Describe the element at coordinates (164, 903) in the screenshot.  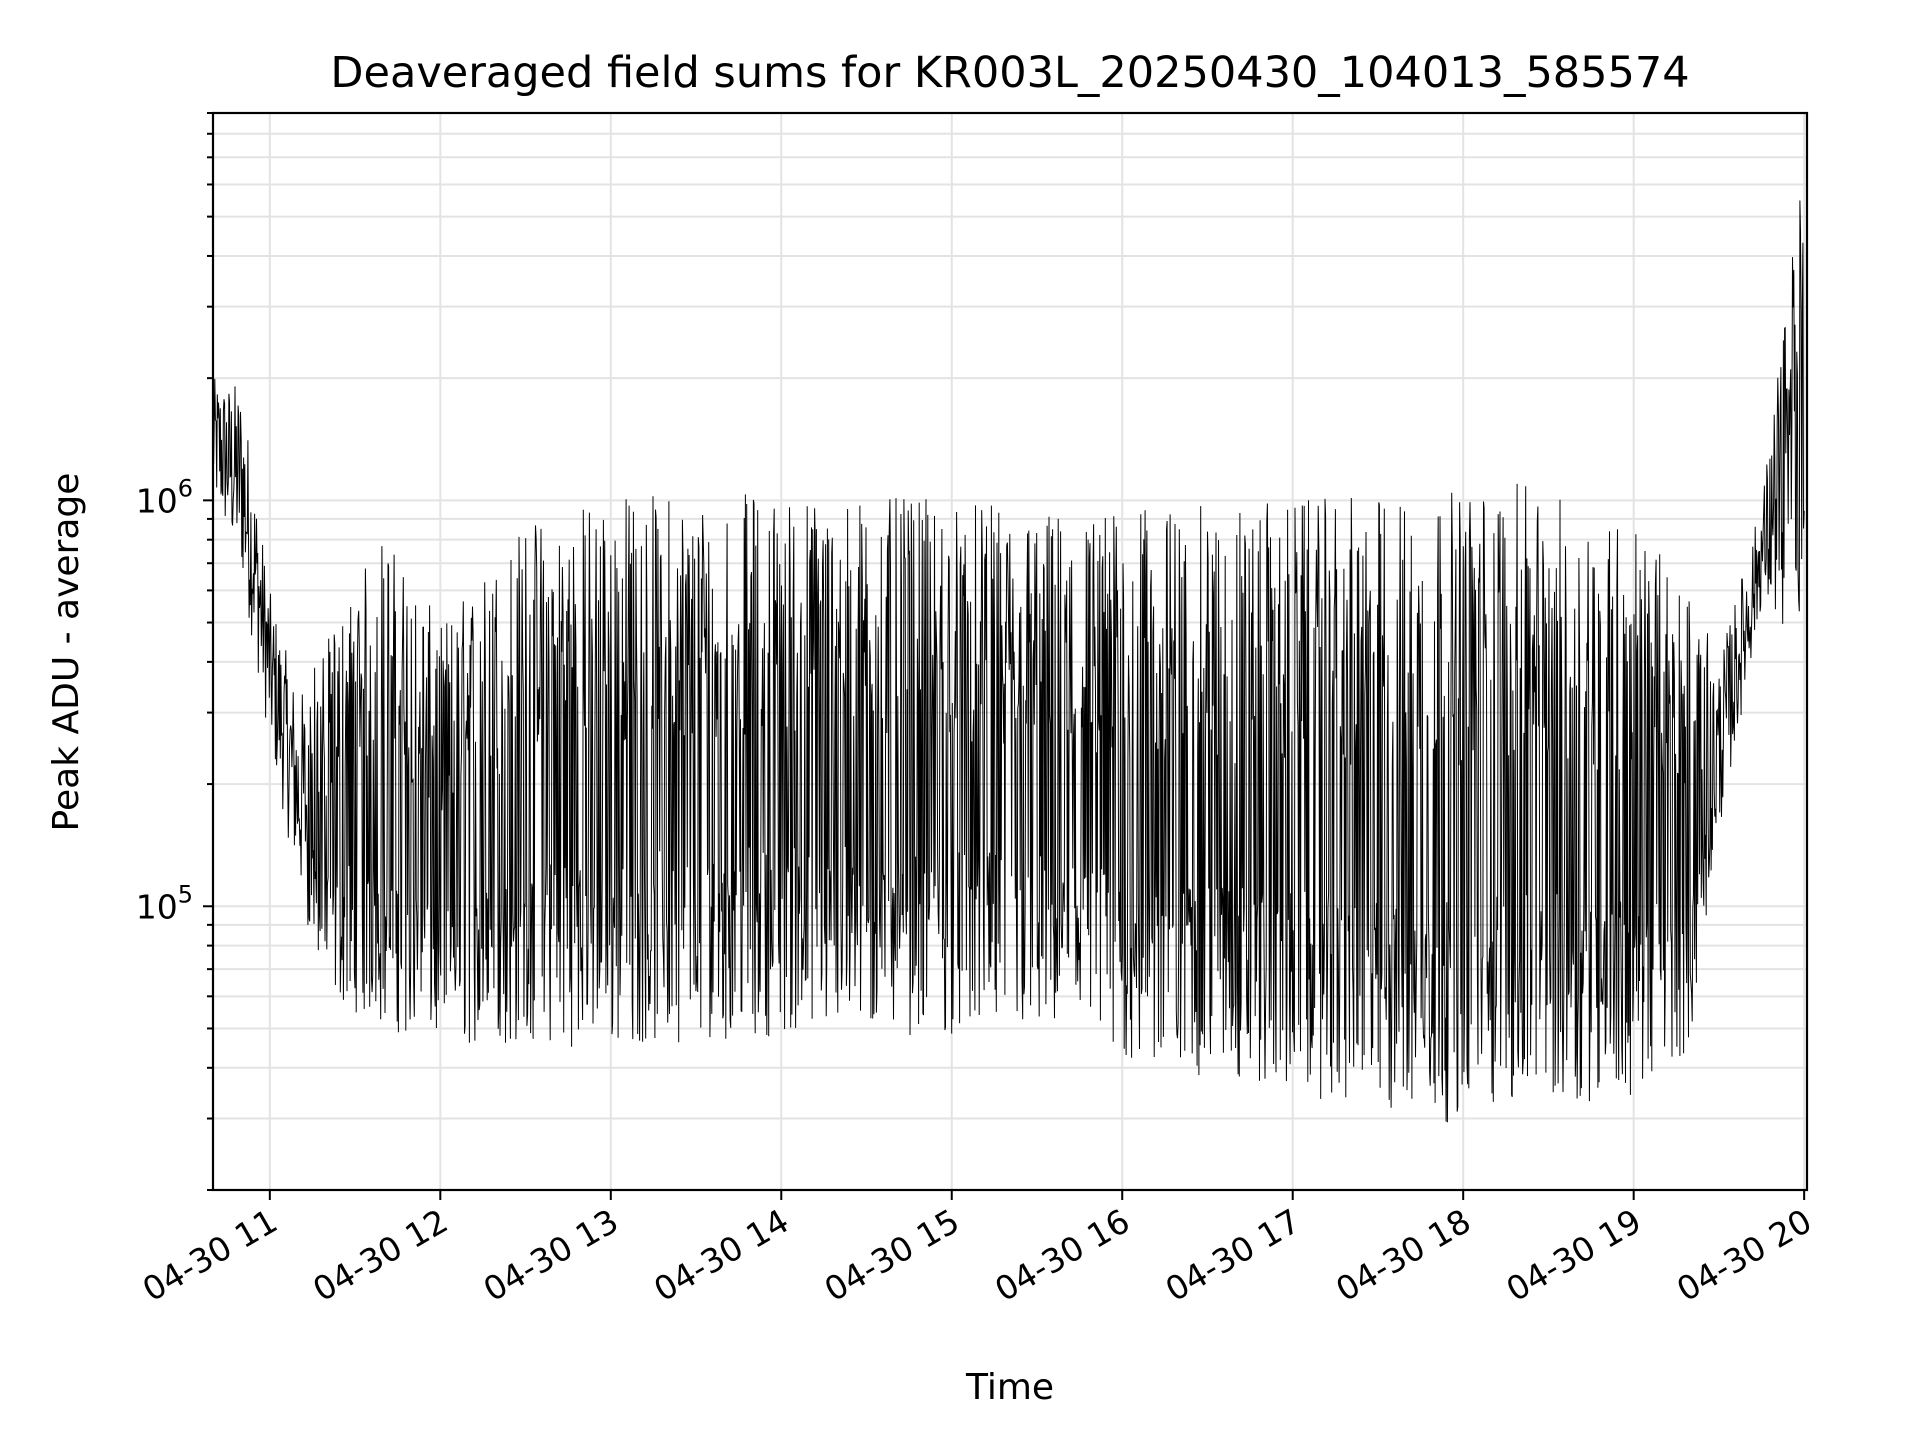
I see `y-tick-label: 10⁵` at that location.